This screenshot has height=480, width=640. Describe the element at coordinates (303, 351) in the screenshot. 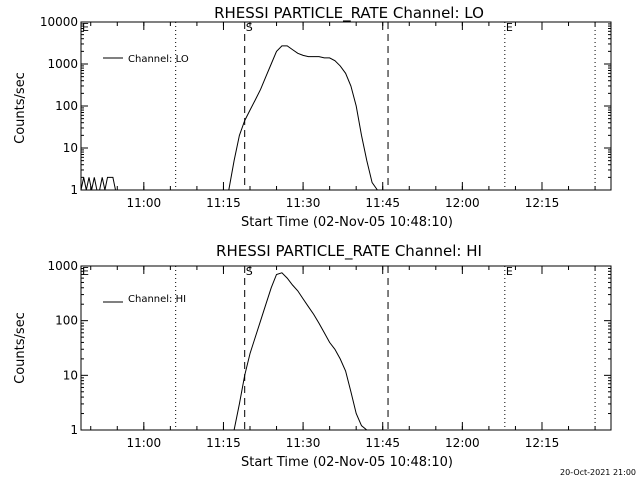

I see `series-line-hi` at that location.